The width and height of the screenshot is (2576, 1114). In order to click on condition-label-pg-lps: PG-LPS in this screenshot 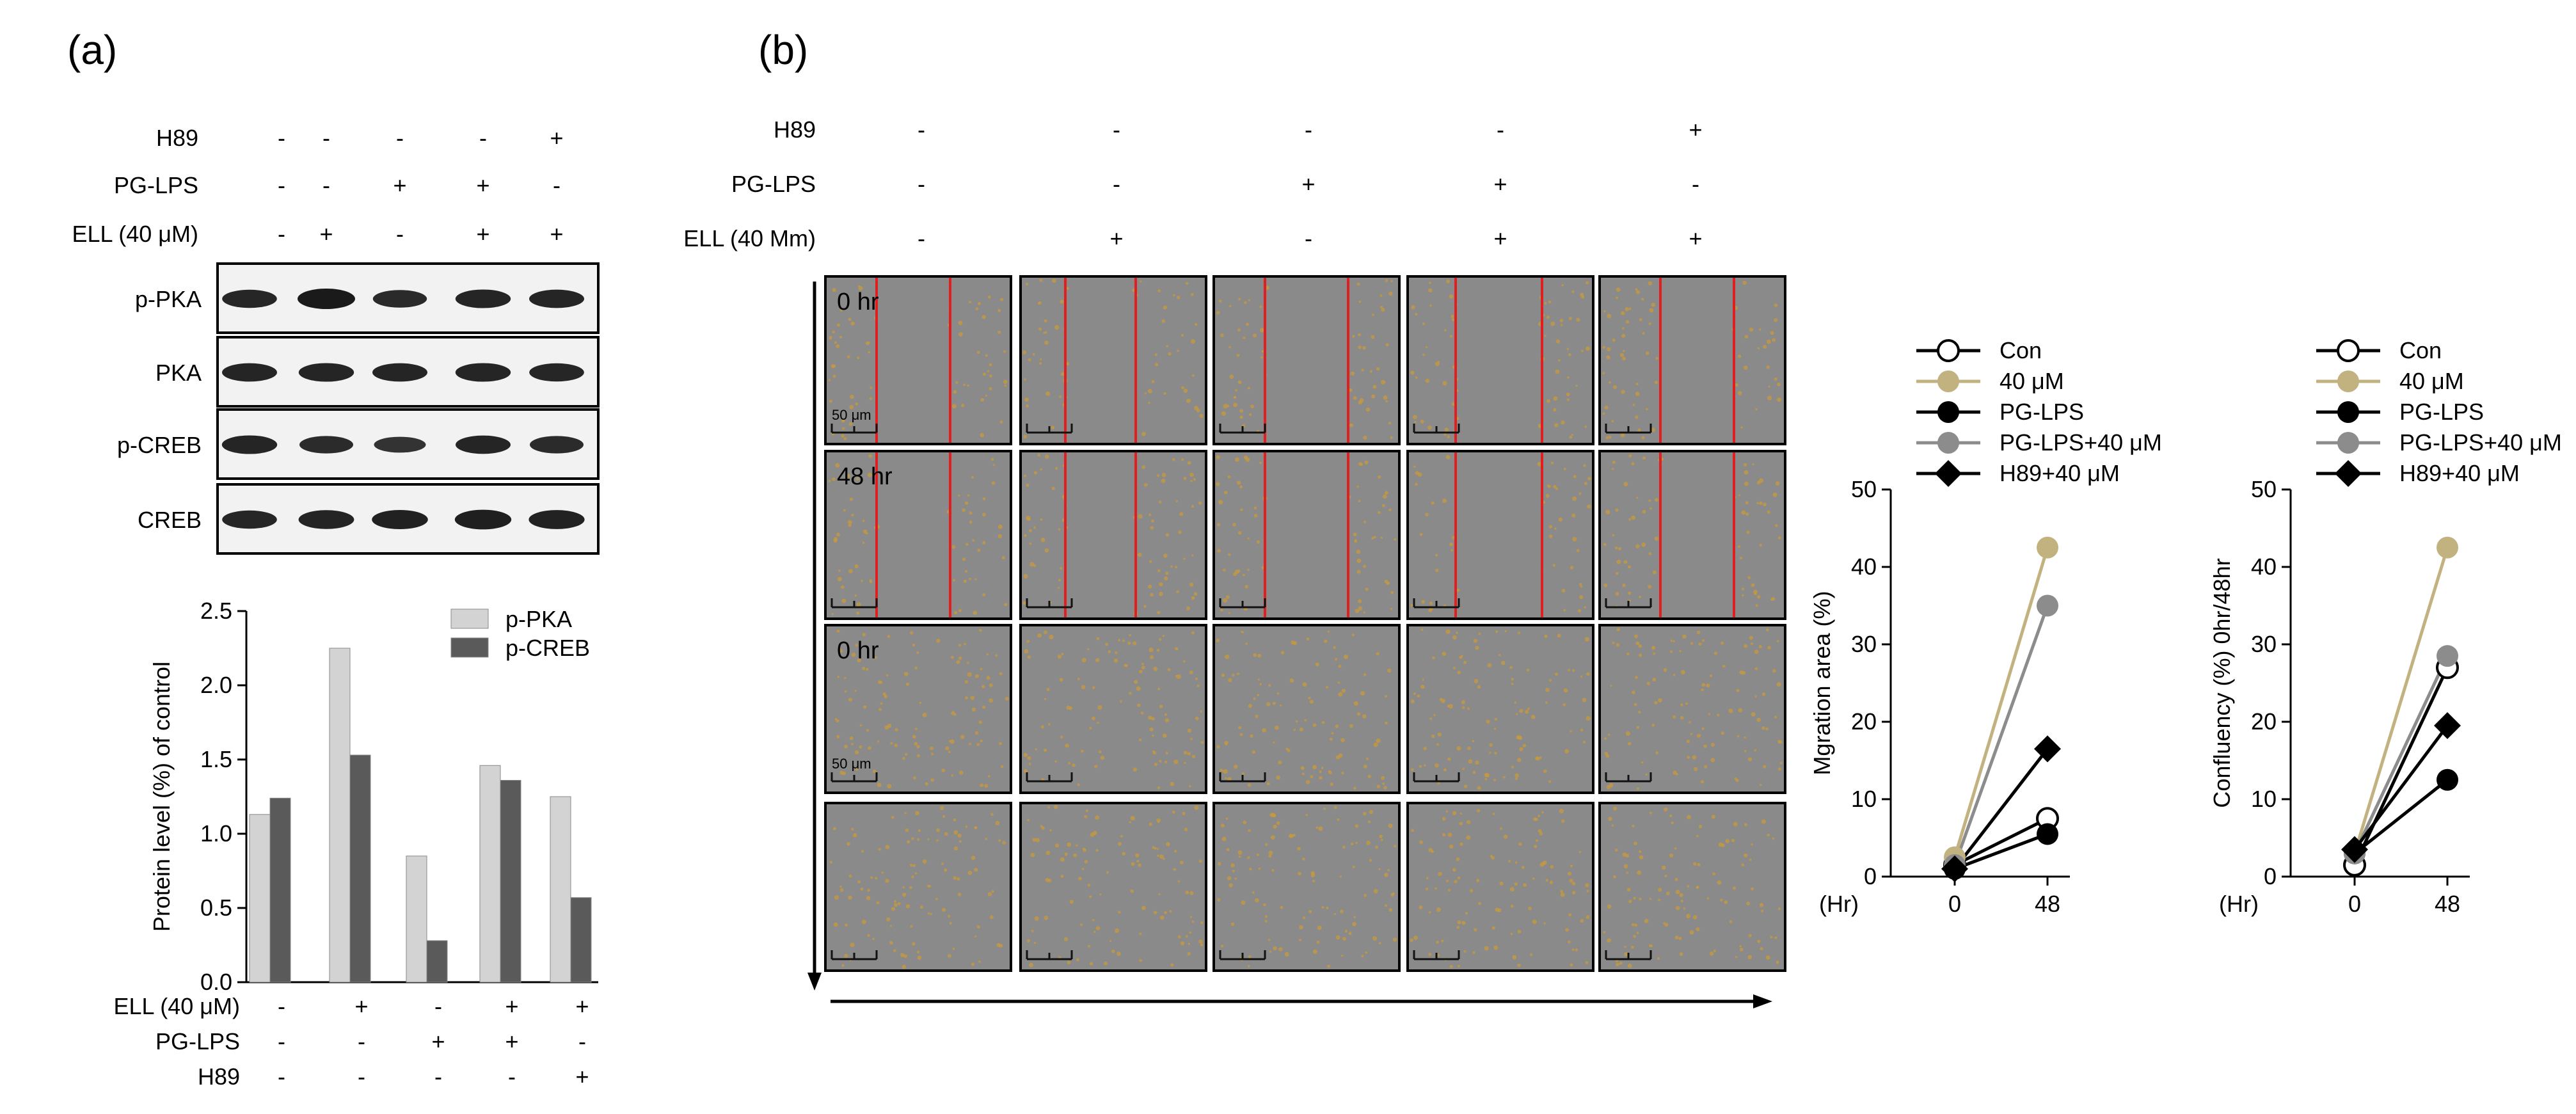, I will do `click(156, 185)`.